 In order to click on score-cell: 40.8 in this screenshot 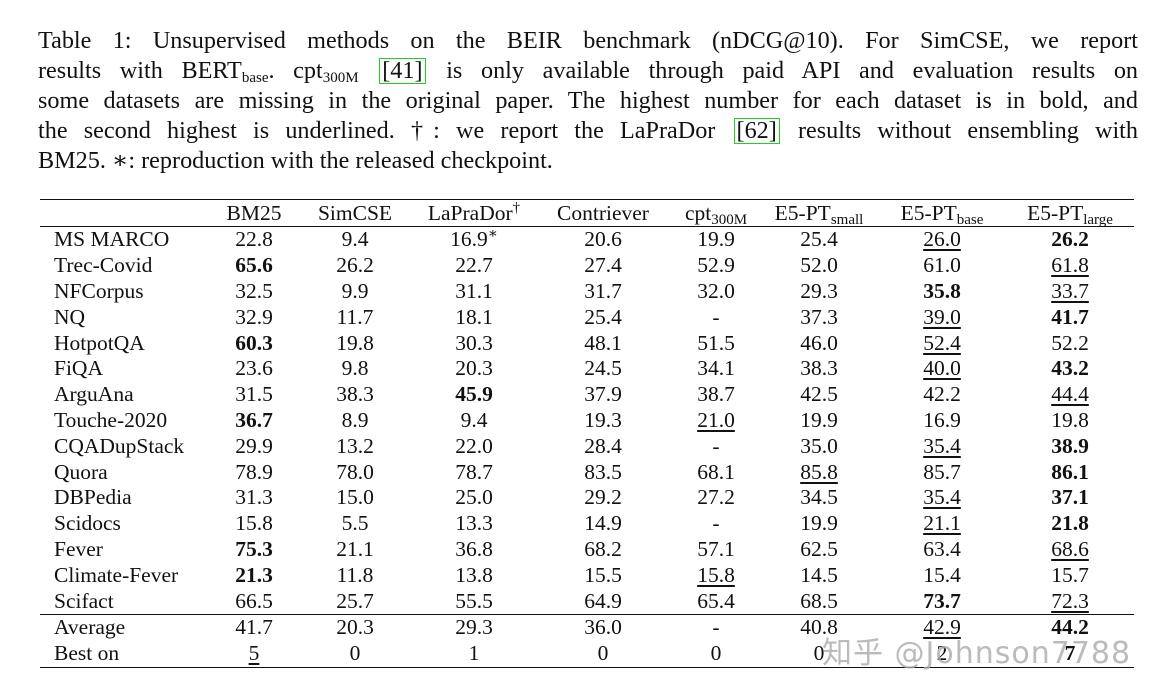, I will do `click(819, 627)`.